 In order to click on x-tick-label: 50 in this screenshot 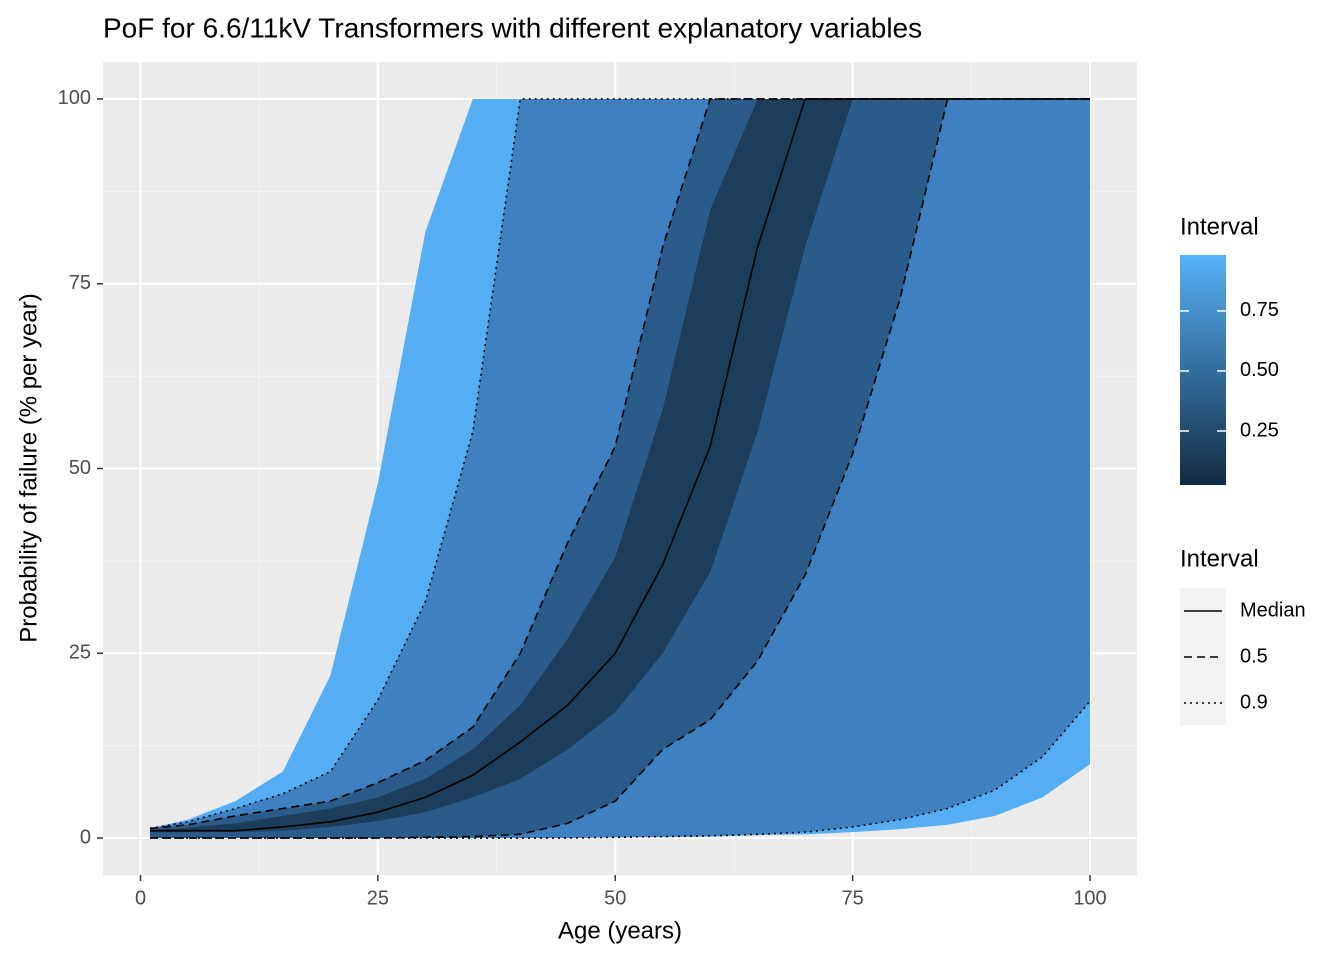, I will do `click(615, 898)`.